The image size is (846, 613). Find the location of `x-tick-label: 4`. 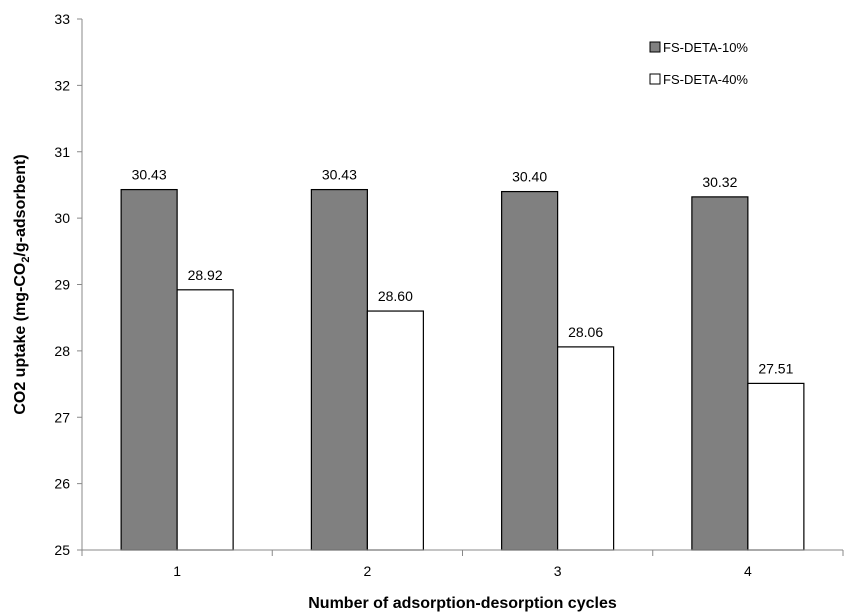

x-tick-label: 4 is located at coordinates (748, 571).